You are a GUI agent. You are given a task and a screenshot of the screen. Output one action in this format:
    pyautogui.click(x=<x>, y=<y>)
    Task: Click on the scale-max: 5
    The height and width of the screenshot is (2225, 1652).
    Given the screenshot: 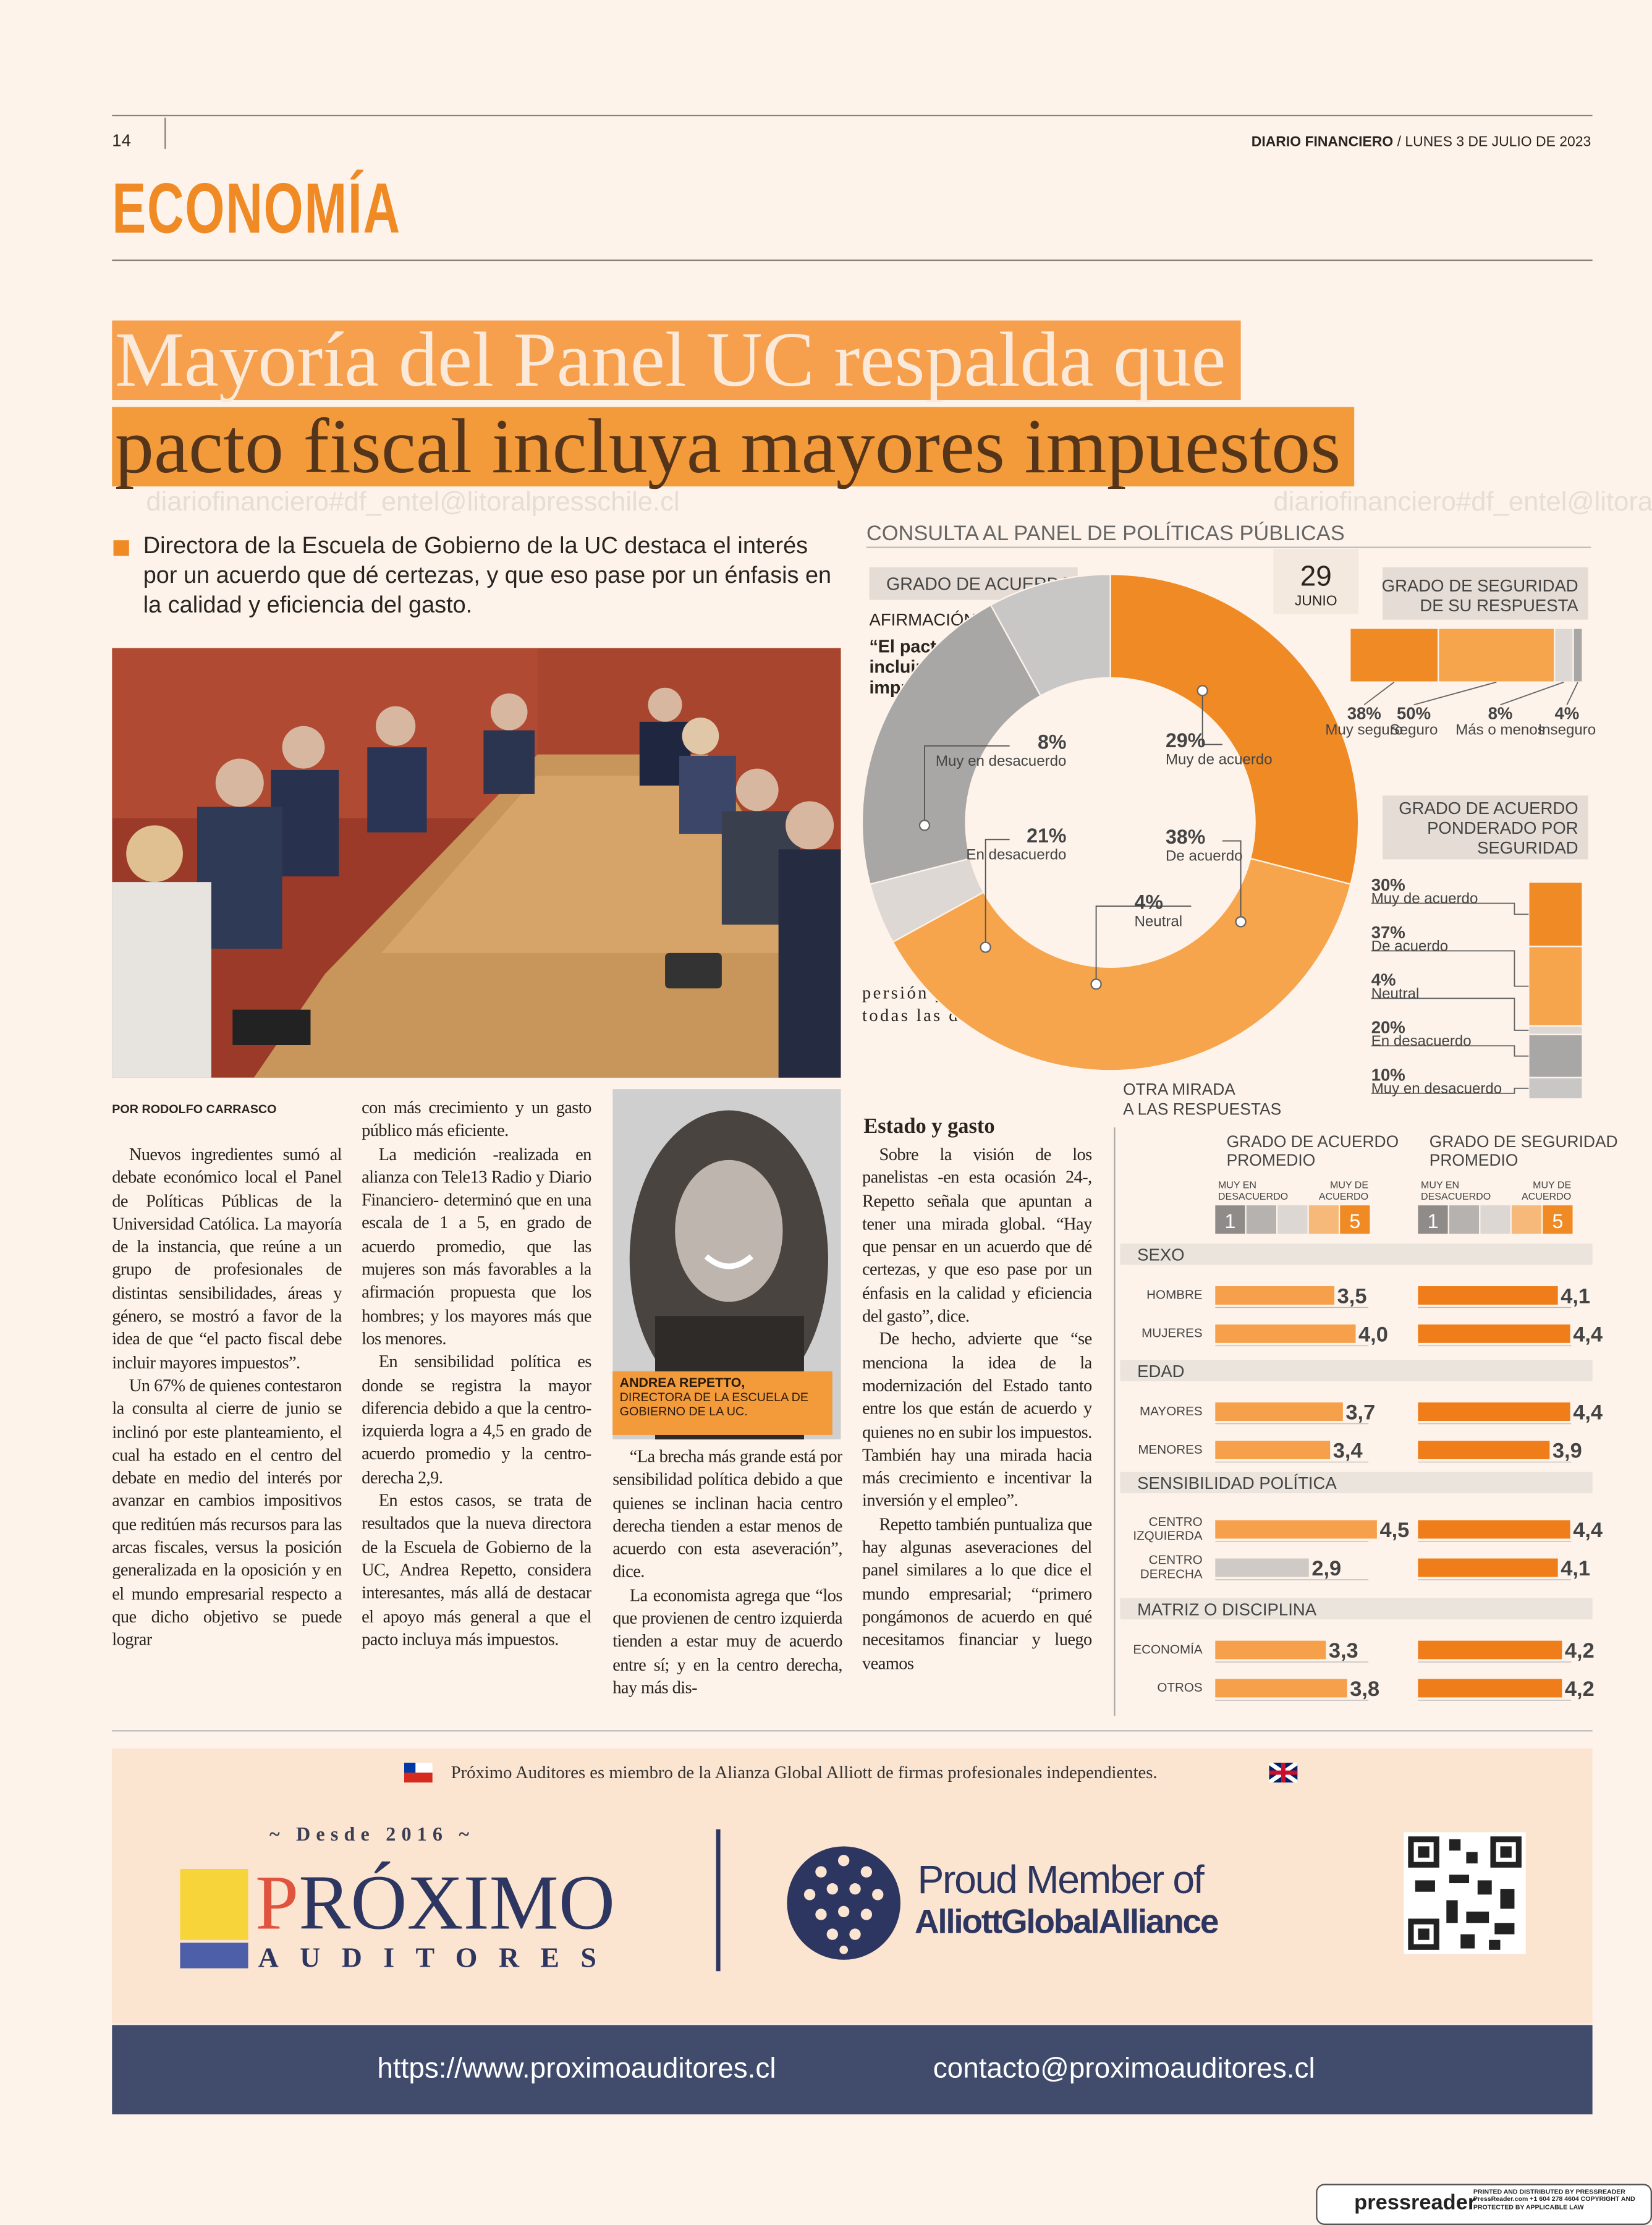 What is the action you would take?
    pyautogui.click(x=1557, y=1221)
    